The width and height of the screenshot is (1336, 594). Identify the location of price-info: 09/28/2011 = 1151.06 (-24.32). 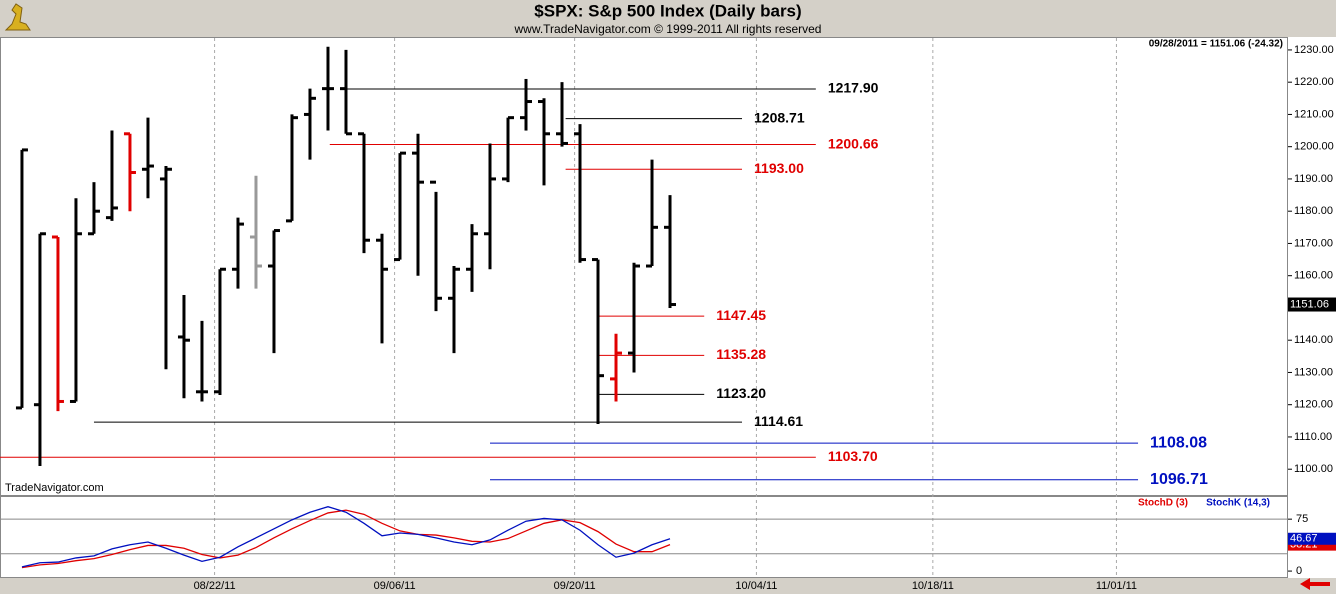
(1216, 44).